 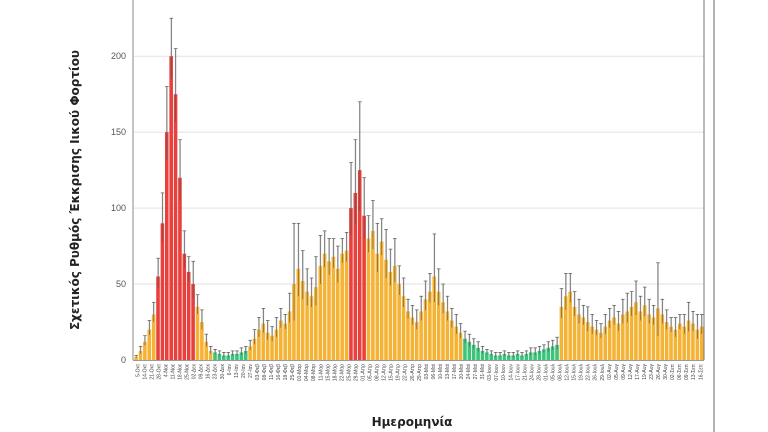 I want to click on x-tick-label: 17-Ιουν, so click(x=518, y=372).